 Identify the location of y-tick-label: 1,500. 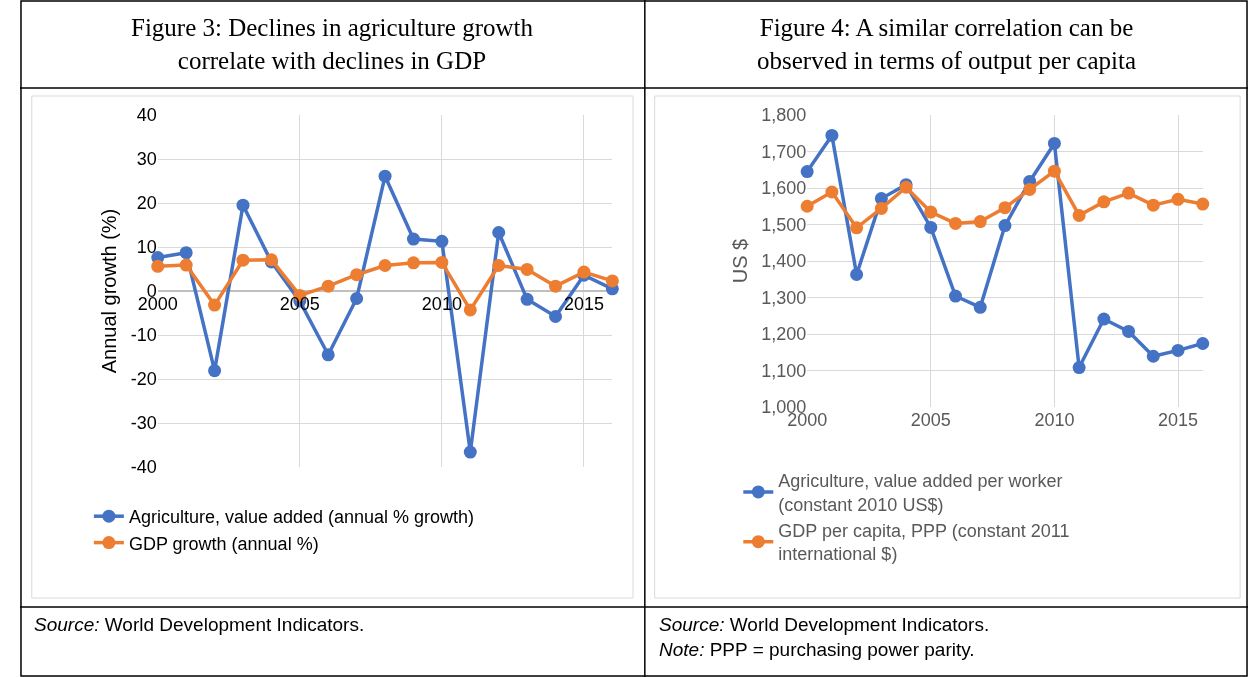
(784, 224).